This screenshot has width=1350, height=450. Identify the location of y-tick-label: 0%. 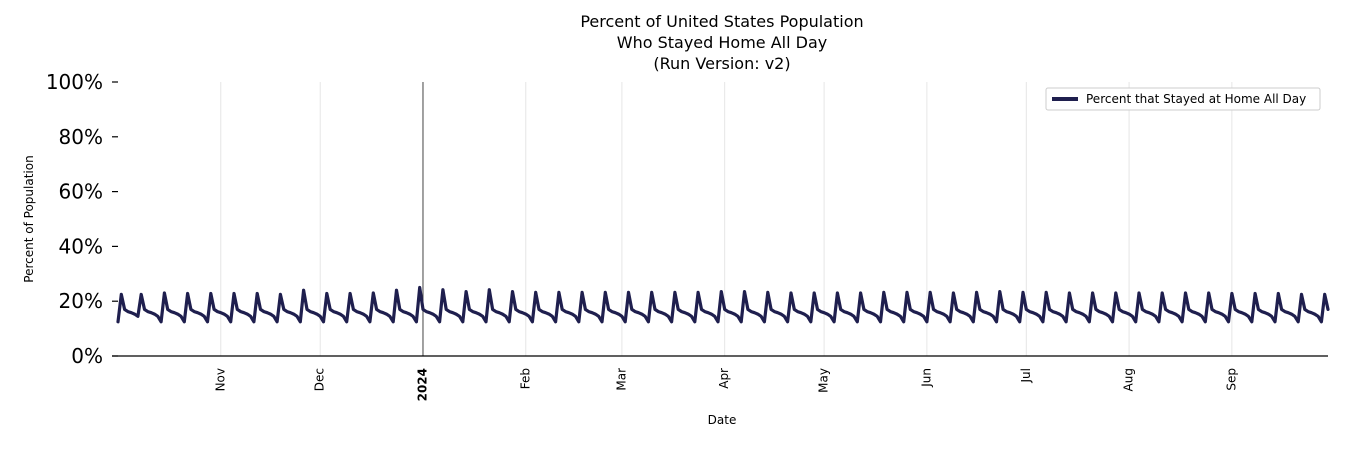
(87, 356).